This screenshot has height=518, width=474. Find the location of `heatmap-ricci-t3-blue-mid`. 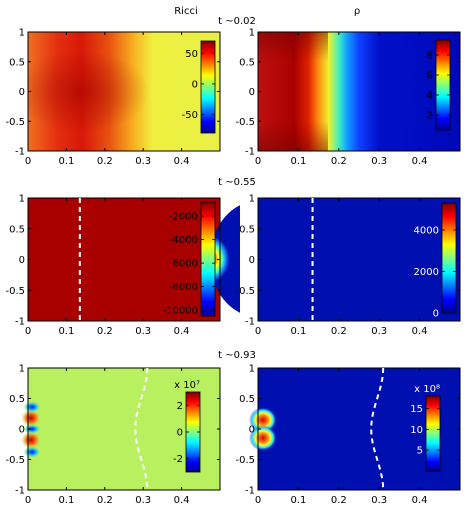

heatmap-ricci-t3-blue-mid is located at coordinates (32, 429).